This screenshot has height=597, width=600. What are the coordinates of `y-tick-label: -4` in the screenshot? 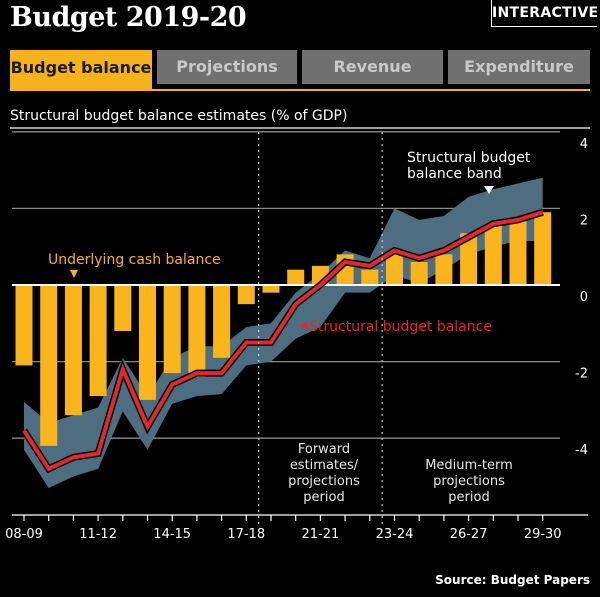 It's located at (581, 450).